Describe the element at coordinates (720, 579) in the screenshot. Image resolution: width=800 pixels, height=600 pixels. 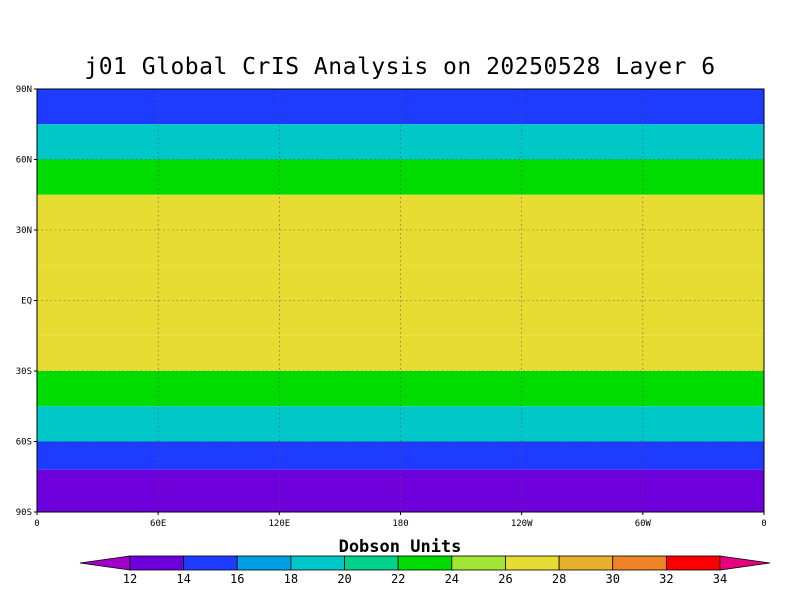
I see `colorbar-label: 34` at that location.